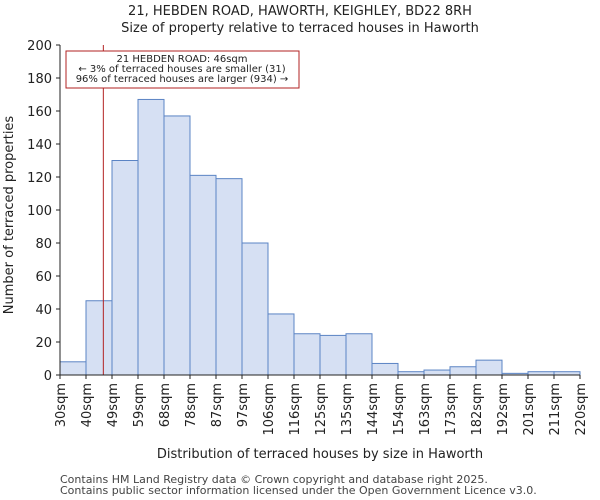 The image size is (600, 500). Describe the element at coordinates (399, 409) in the screenshot. I see `x-tick-label: 154sqm` at that location.